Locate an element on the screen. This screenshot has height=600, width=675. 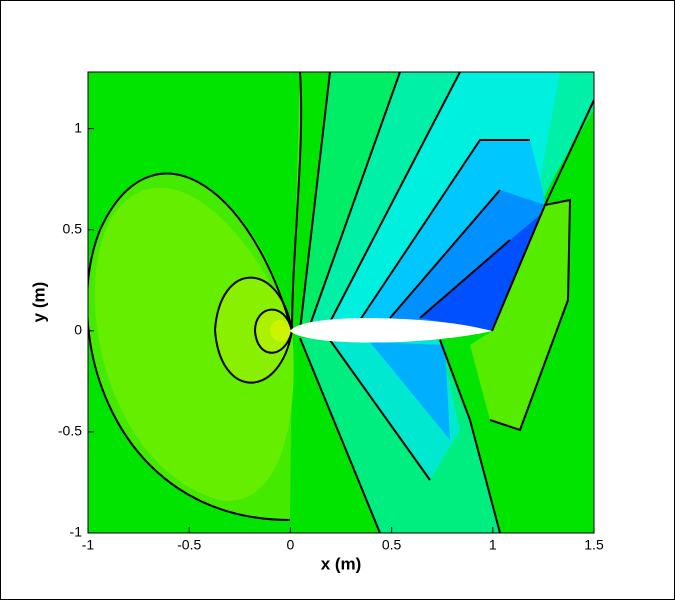
y-tick-label: 1 is located at coordinates (78, 127).